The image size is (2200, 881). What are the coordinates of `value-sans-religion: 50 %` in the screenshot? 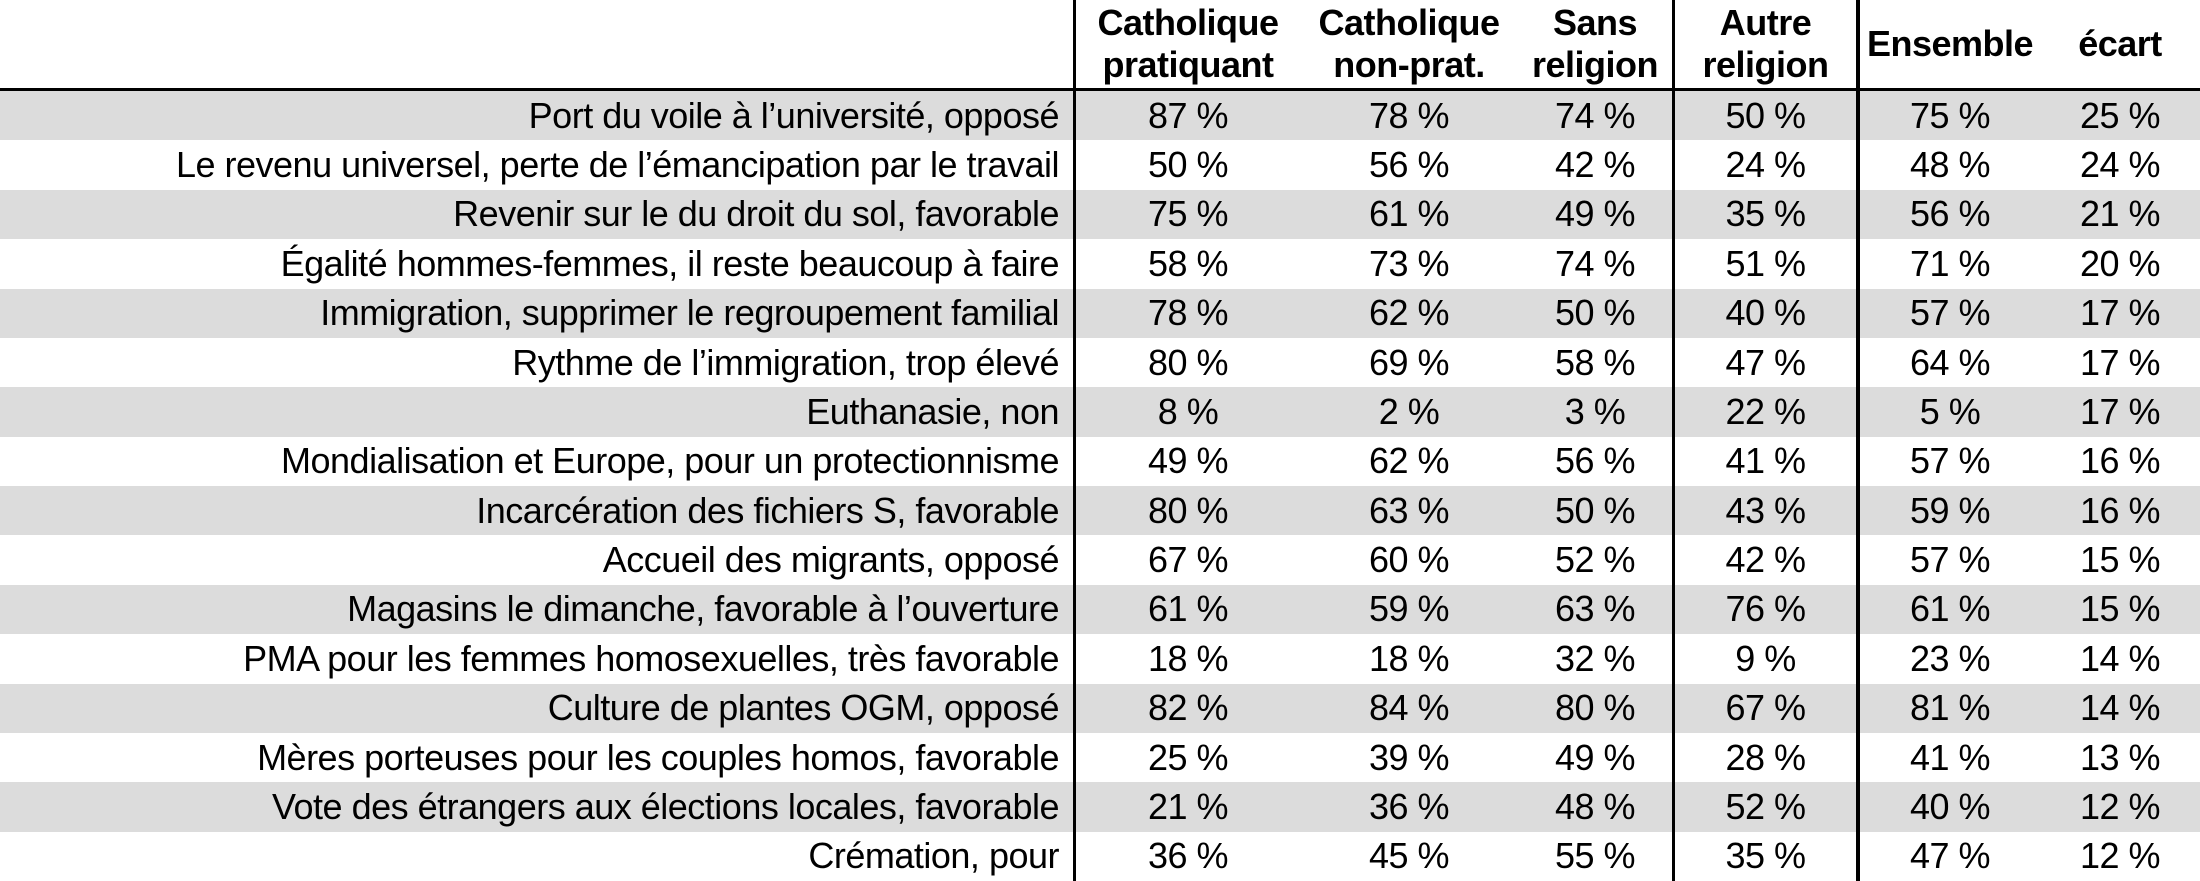 It's located at (1595, 313).